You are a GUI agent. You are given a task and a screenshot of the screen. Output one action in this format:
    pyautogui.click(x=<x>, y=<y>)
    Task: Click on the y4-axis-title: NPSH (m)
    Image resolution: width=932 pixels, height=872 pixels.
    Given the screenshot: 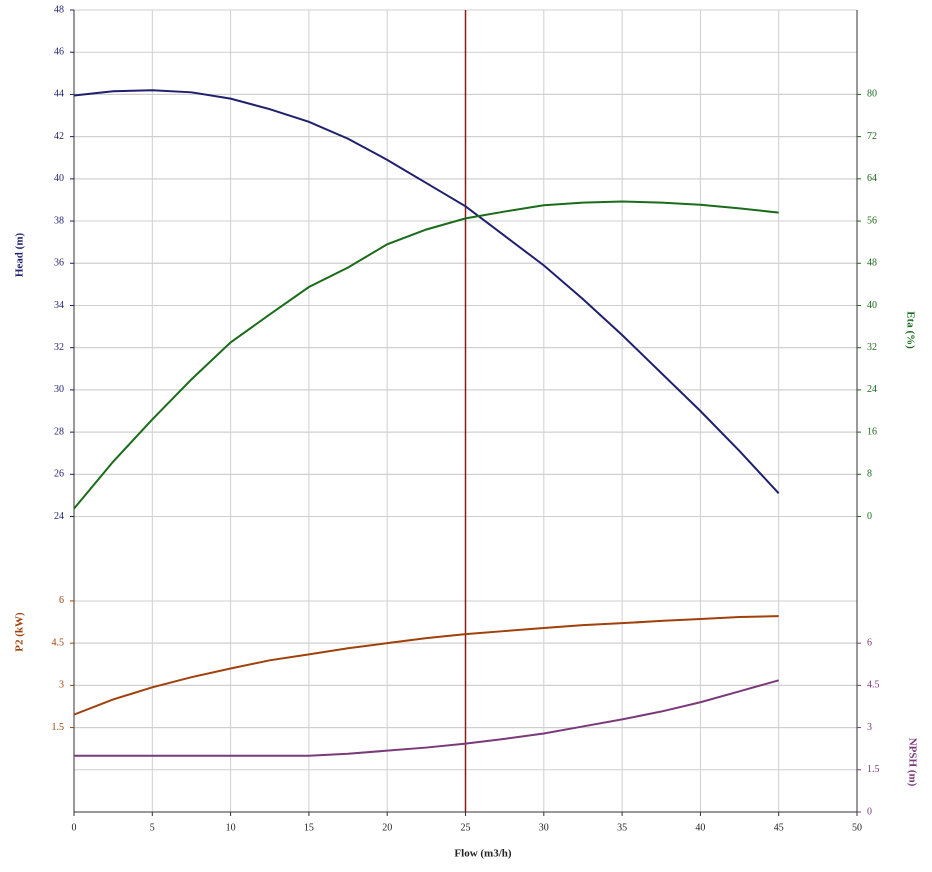 What is the action you would take?
    pyautogui.click(x=912, y=762)
    